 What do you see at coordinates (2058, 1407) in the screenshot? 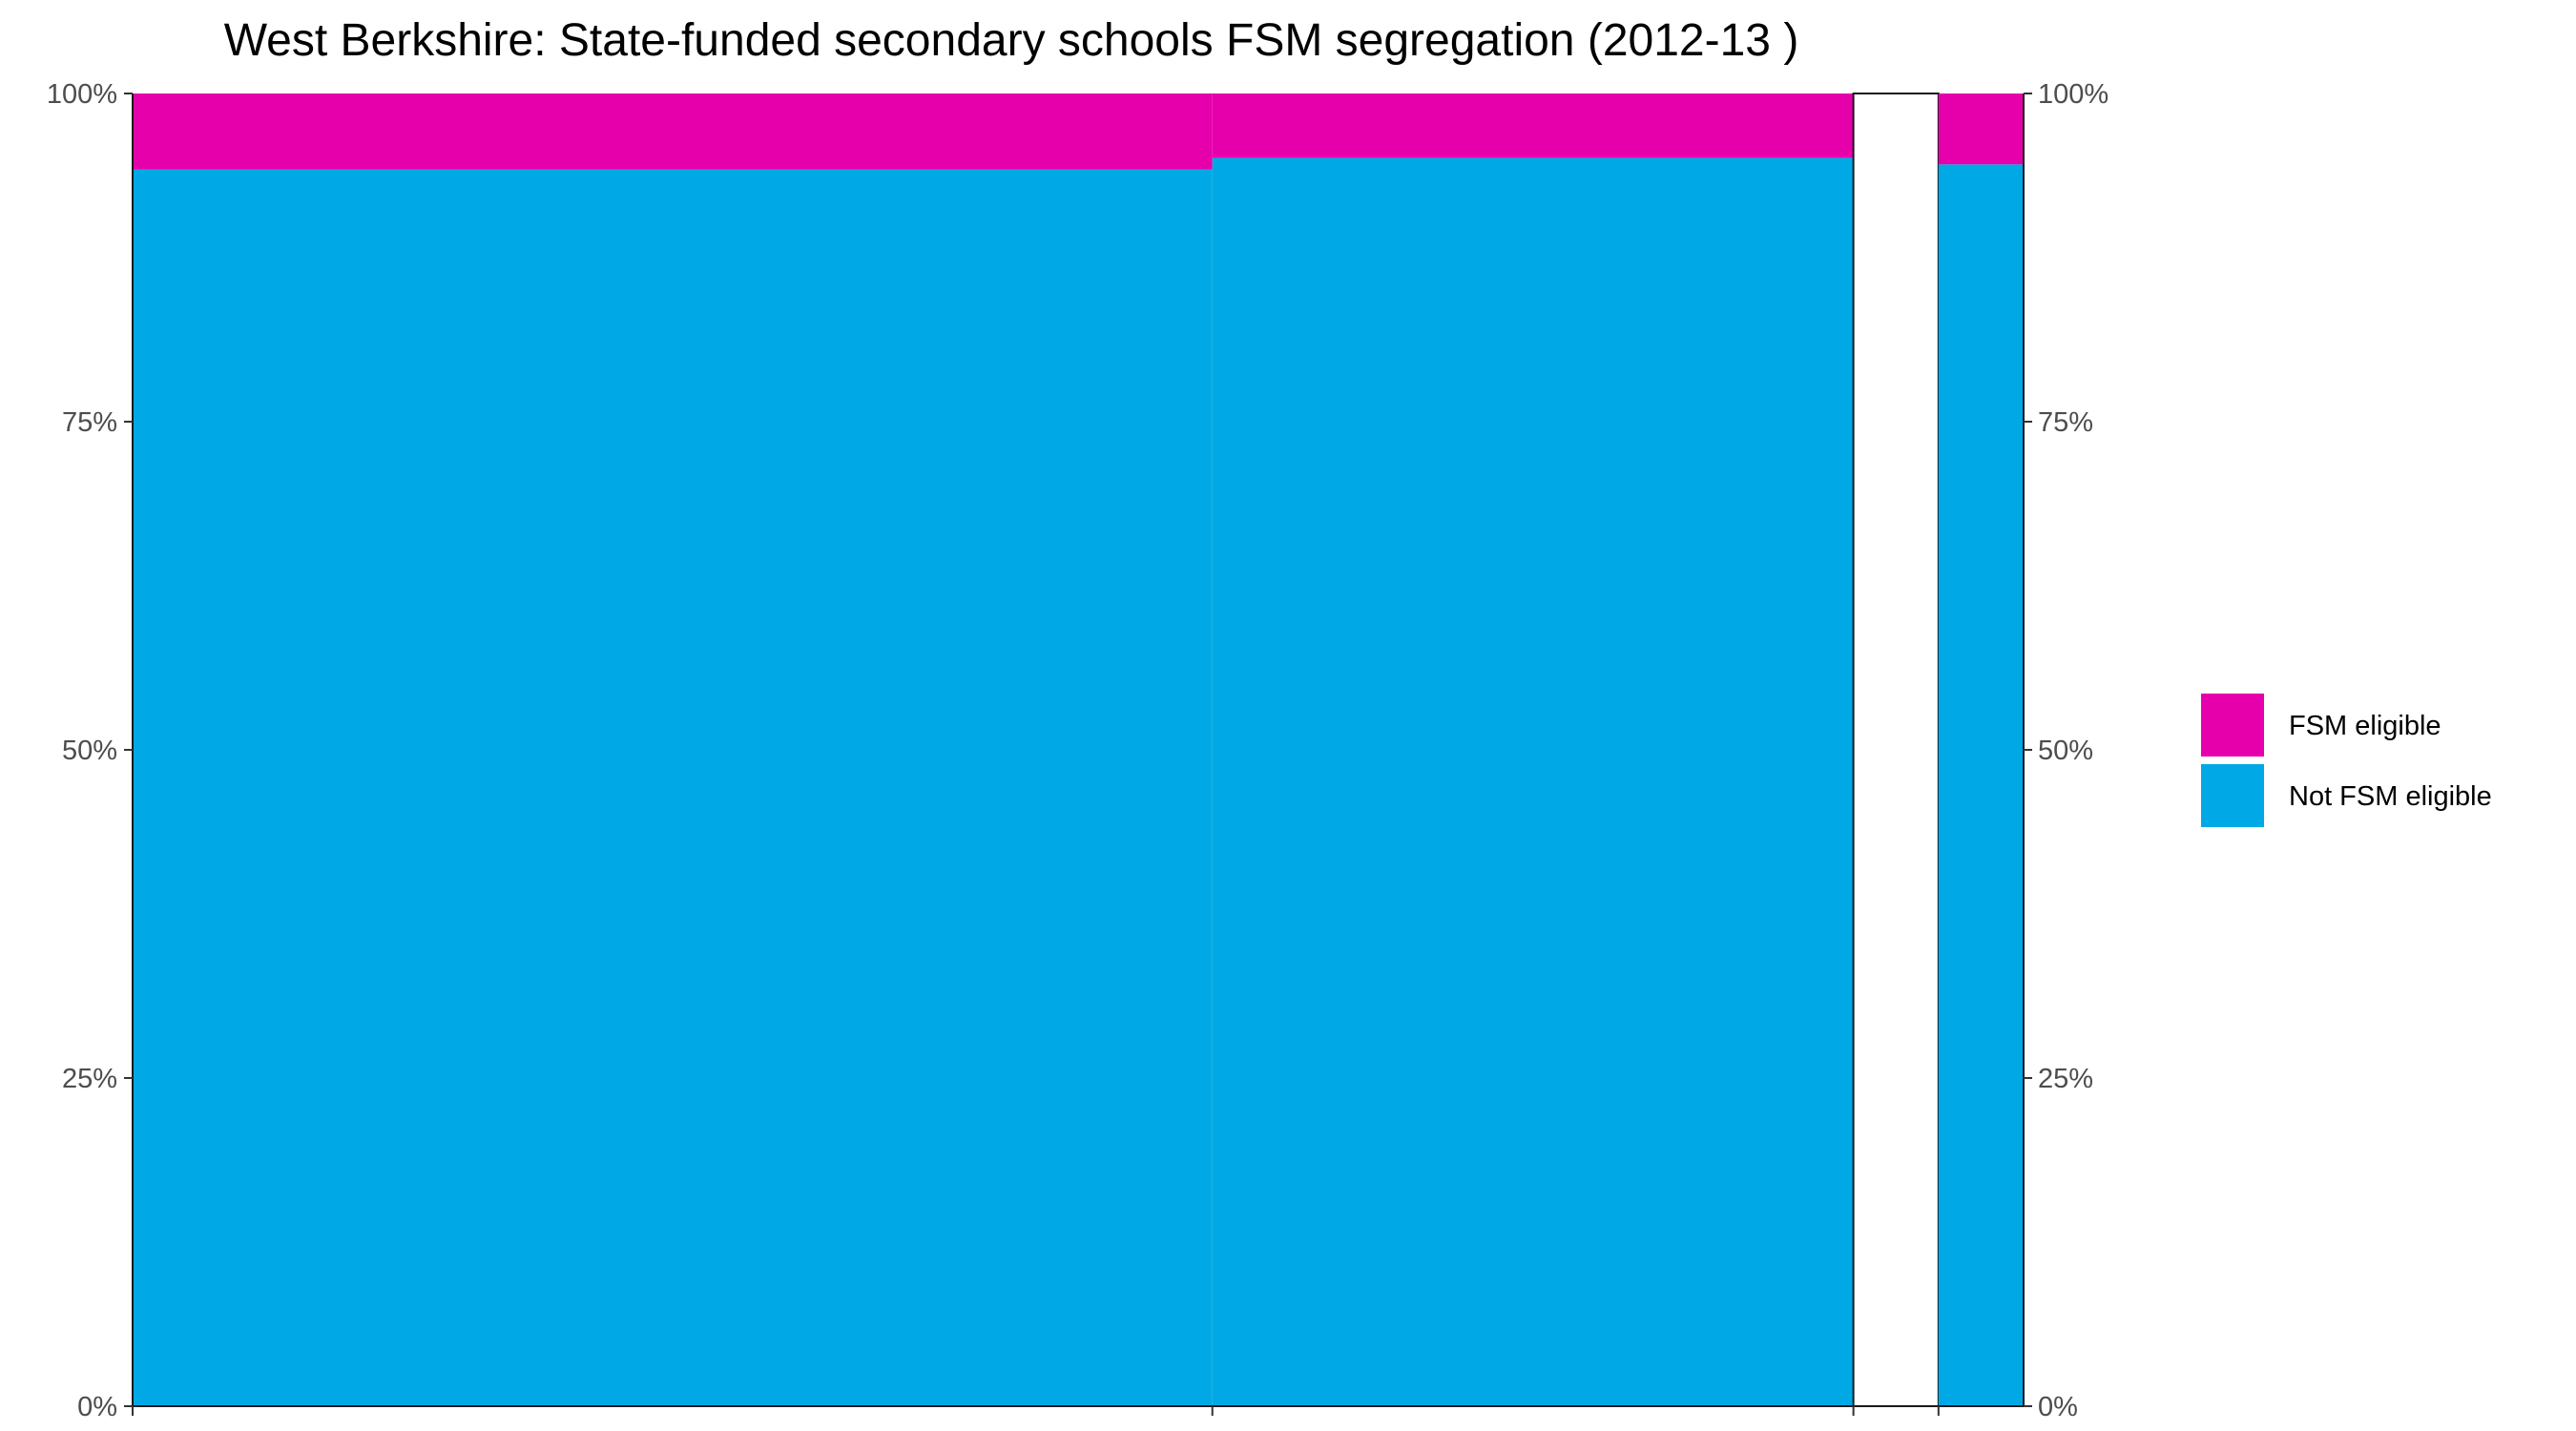
I see `y-tick-label-right-0: 0%` at bounding box center [2058, 1407].